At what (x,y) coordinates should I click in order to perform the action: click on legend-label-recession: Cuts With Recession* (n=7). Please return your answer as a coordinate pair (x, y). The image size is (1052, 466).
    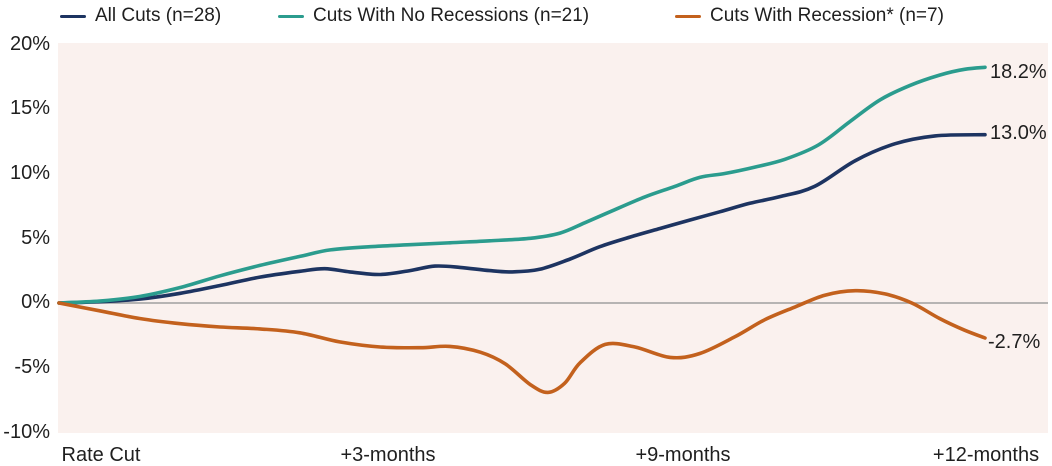
    Looking at the image, I should click on (827, 15).